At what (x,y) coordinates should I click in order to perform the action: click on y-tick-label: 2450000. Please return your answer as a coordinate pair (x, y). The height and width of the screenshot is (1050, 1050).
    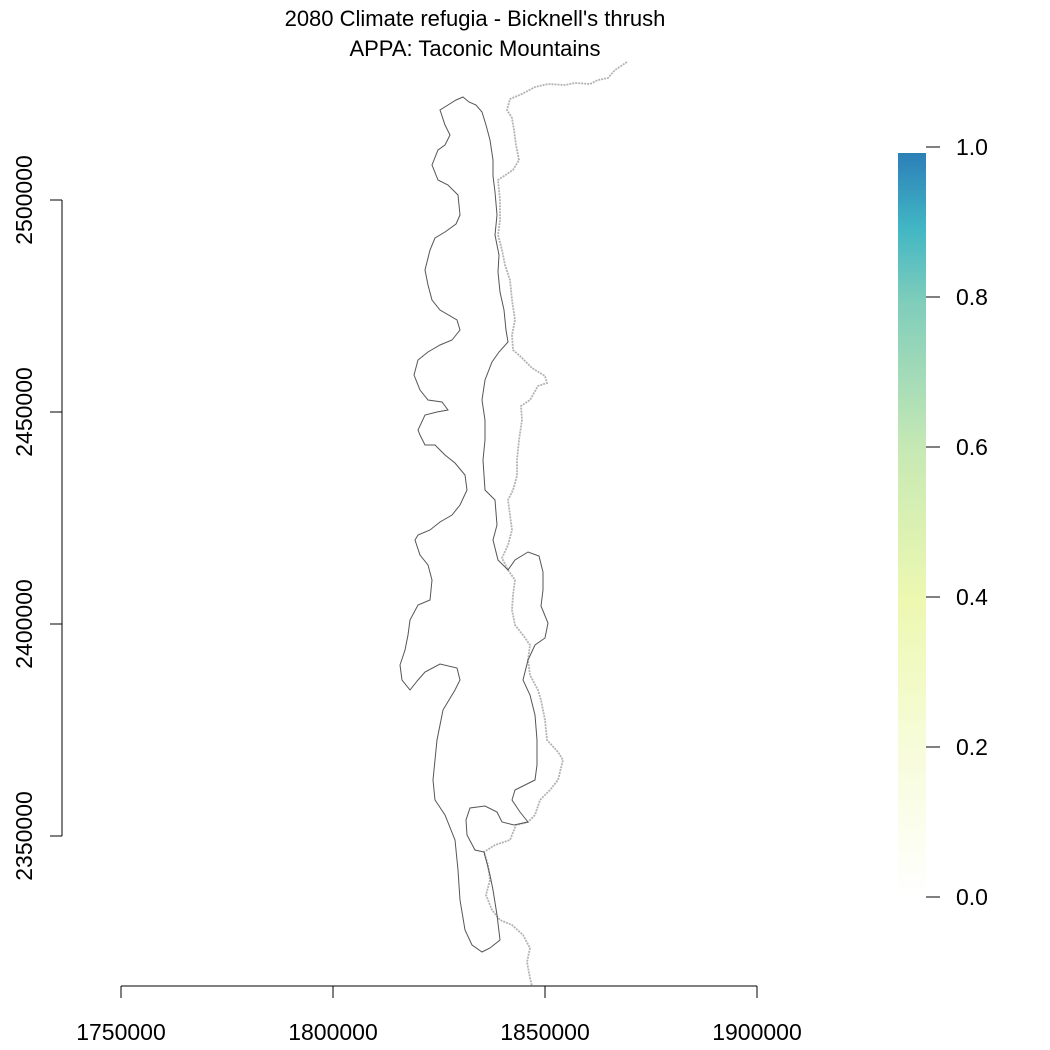
    Looking at the image, I should click on (24, 412).